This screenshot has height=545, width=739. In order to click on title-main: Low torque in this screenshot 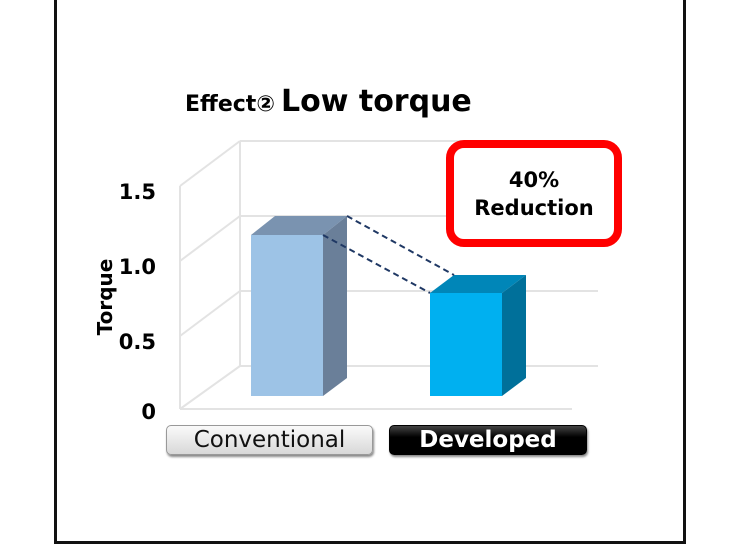, I will do `click(376, 101)`.